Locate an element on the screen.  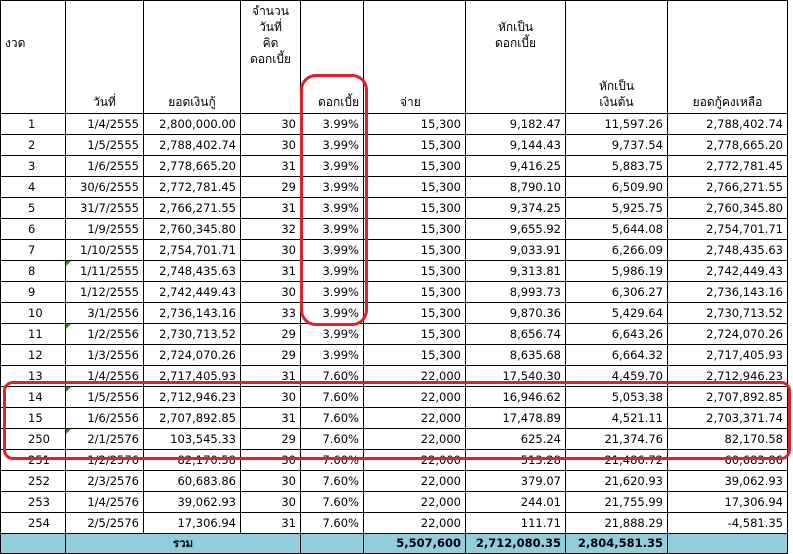
cell-principal-paid: 4,459.70 is located at coordinates (616, 376).